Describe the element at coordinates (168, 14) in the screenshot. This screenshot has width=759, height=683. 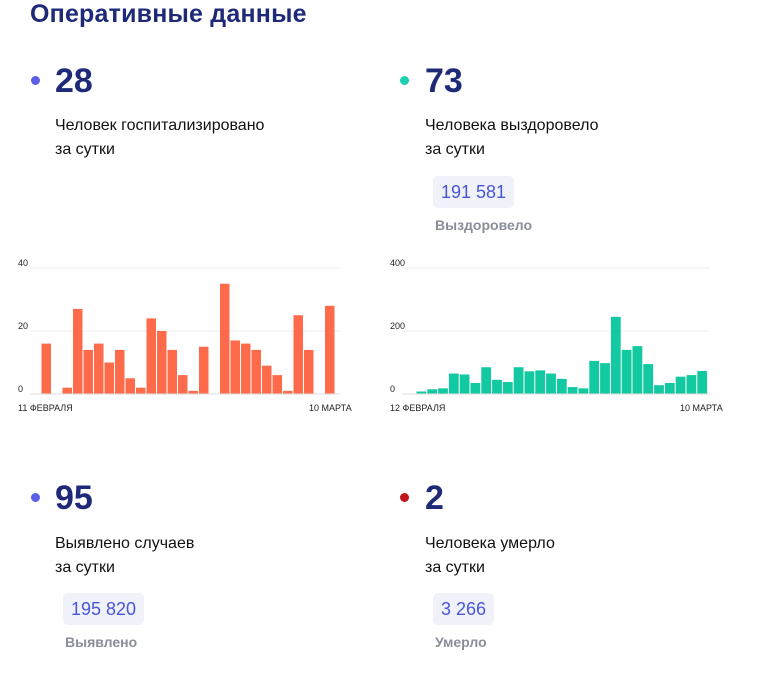
I see `page-title: Оперативные данные` at that location.